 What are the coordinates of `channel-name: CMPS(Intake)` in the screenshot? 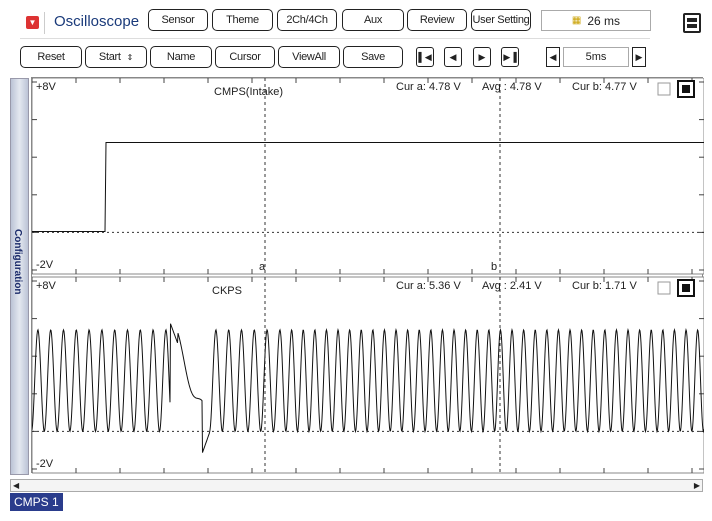 It's located at (248, 92).